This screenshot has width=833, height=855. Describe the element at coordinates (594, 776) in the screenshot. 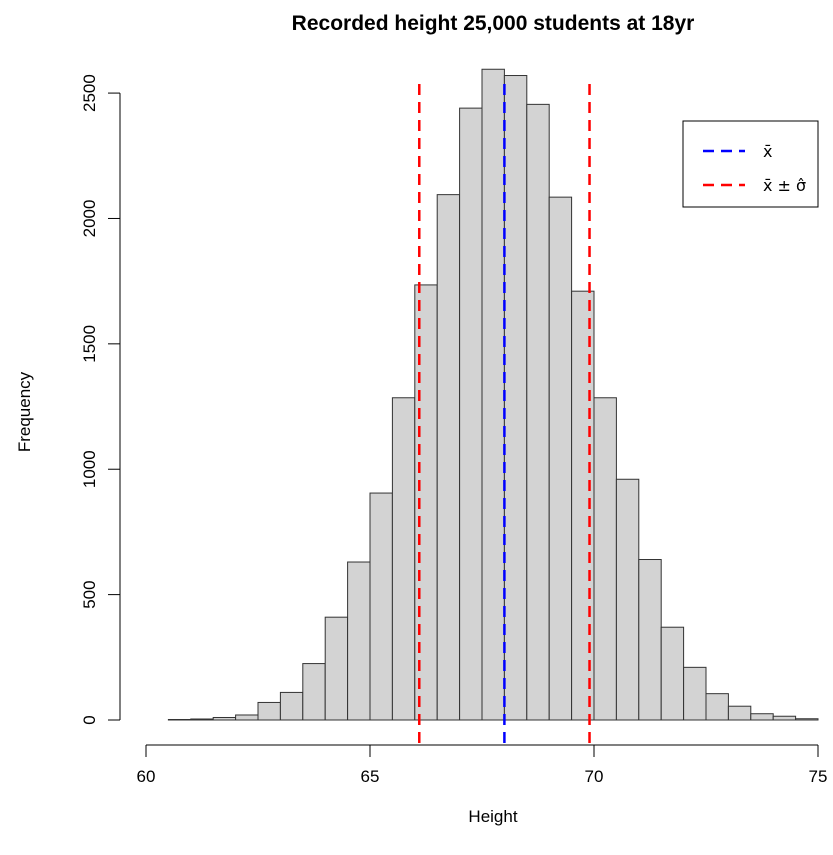

I see `x-tick-label: 70` at that location.